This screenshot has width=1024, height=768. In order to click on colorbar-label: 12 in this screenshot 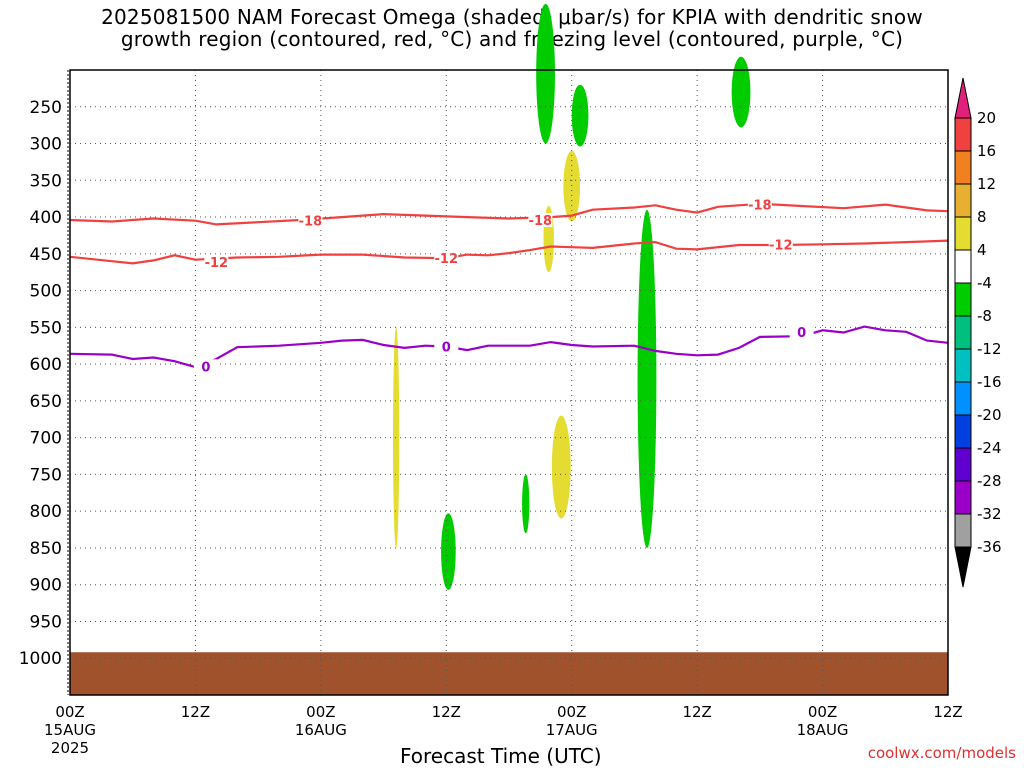, I will do `click(986, 184)`.